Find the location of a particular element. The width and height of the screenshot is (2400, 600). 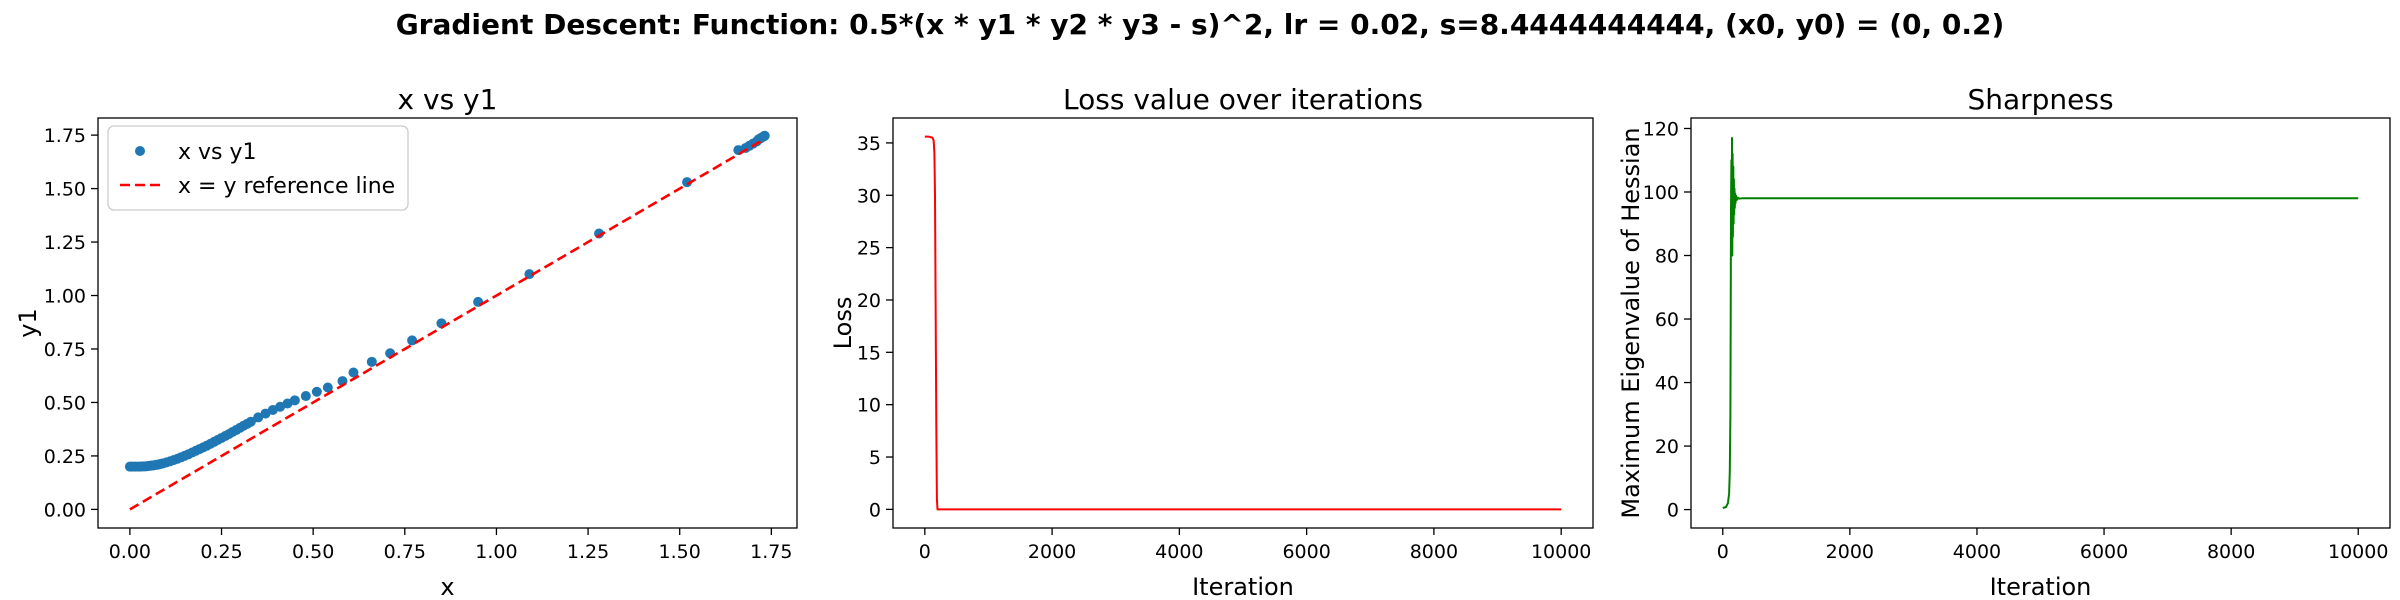

y-tick-label: 35 is located at coordinates (869, 144).